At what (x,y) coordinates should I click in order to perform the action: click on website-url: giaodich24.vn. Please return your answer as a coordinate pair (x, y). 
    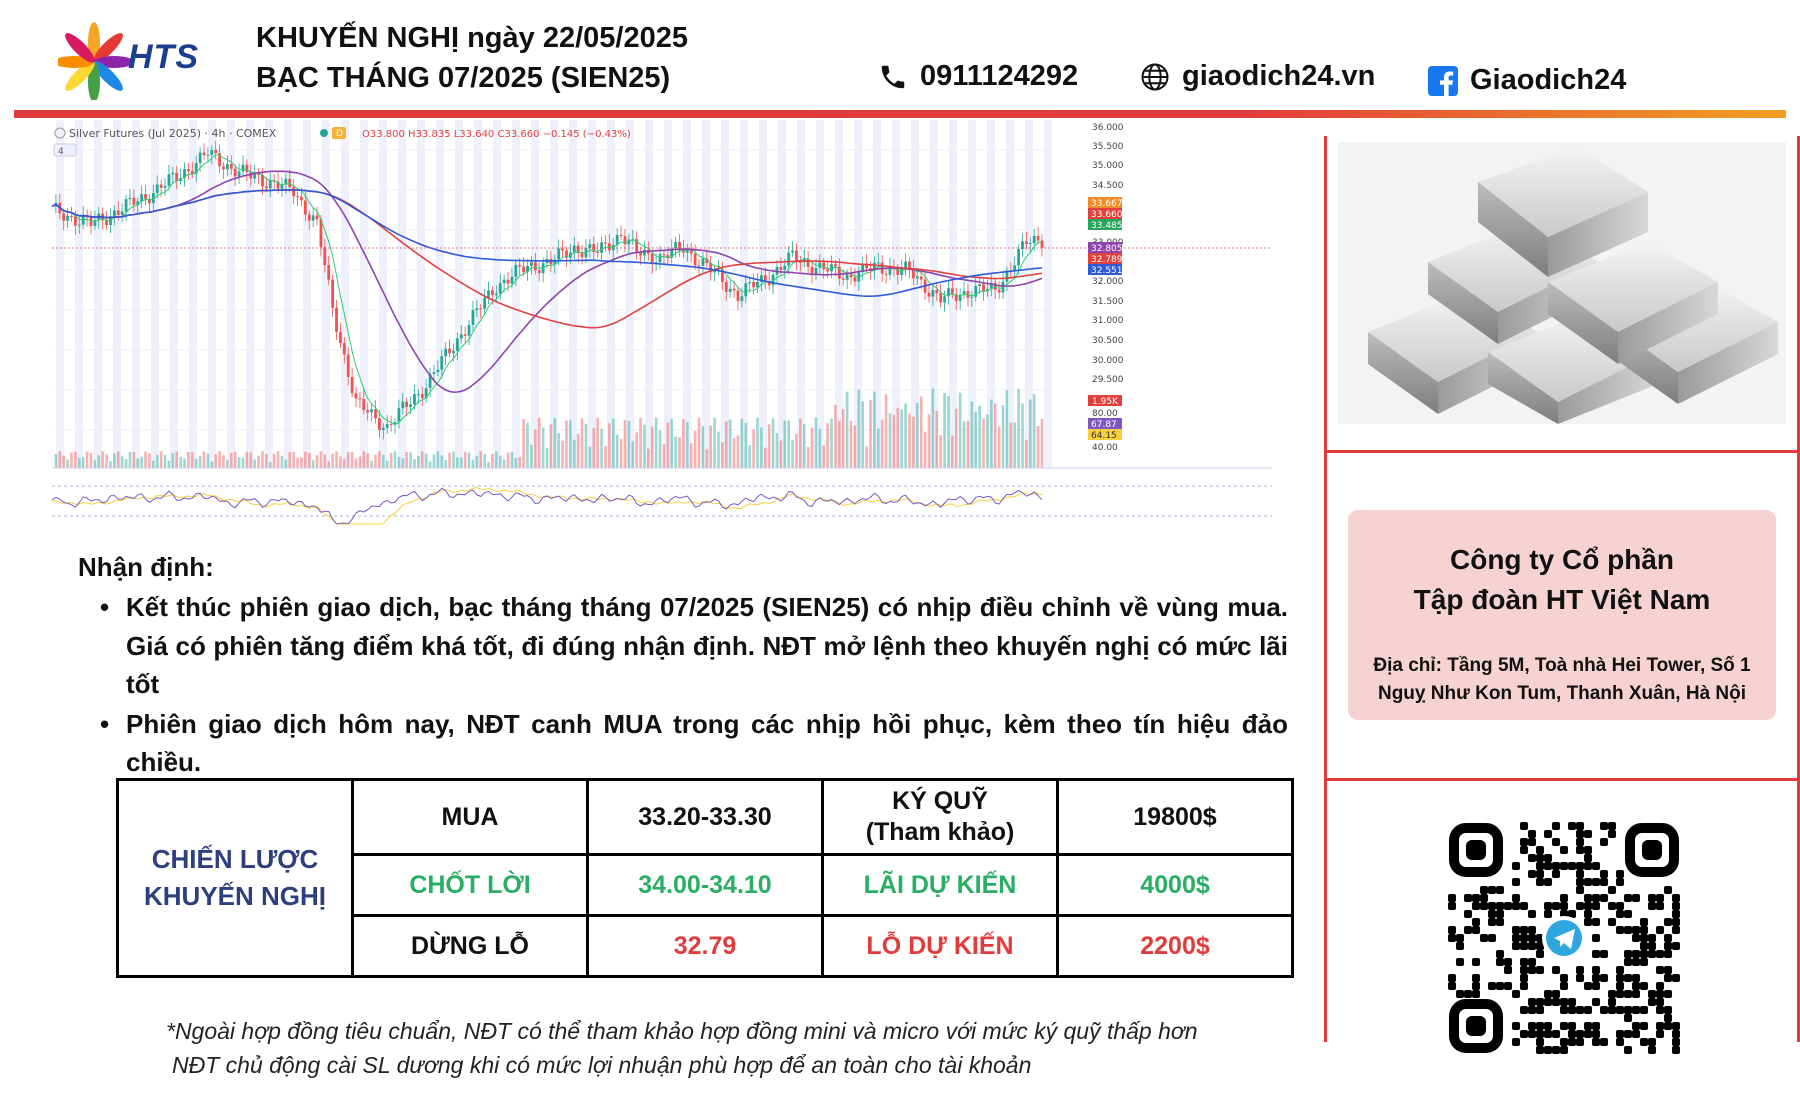
    Looking at the image, I should click on (1279, 76).